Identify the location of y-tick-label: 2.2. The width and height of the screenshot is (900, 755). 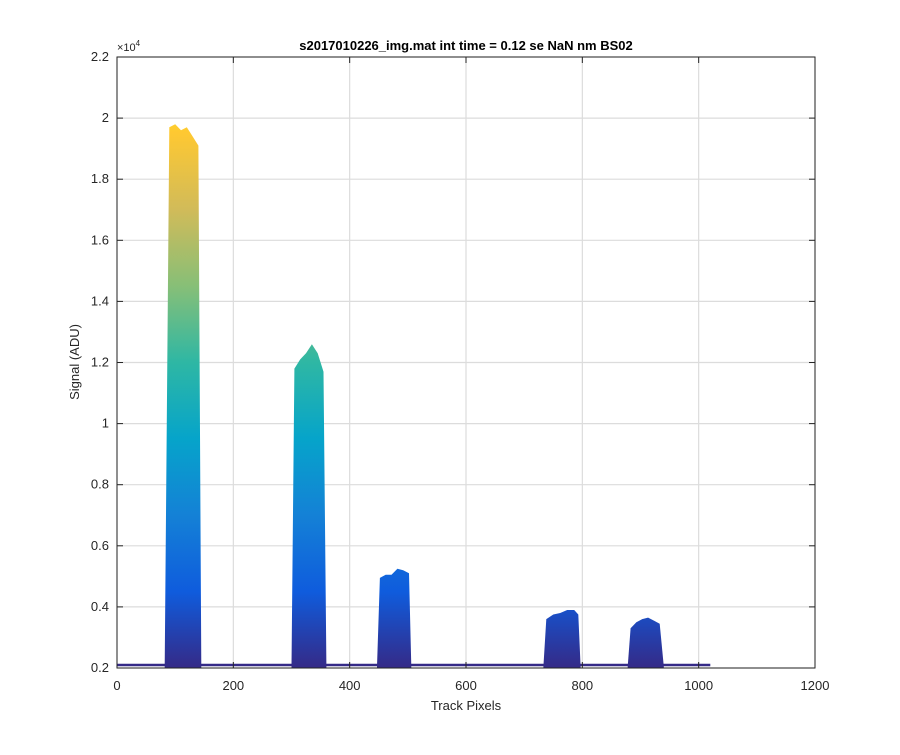
(100, 56).